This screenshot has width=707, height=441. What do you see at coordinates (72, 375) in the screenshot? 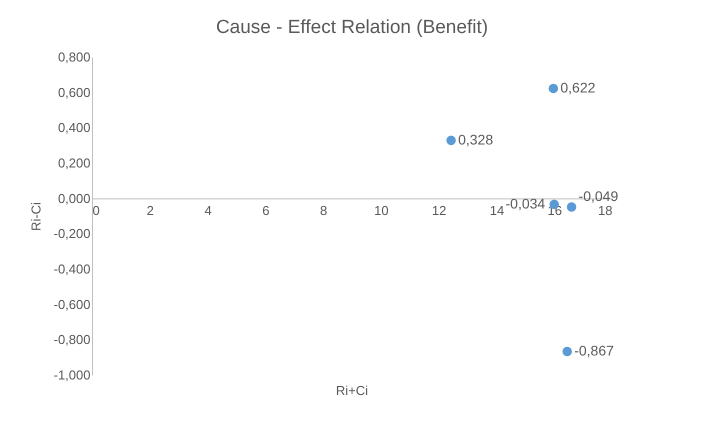
I see `y-tick-label: -1,000` at bounding box center [72, 375].